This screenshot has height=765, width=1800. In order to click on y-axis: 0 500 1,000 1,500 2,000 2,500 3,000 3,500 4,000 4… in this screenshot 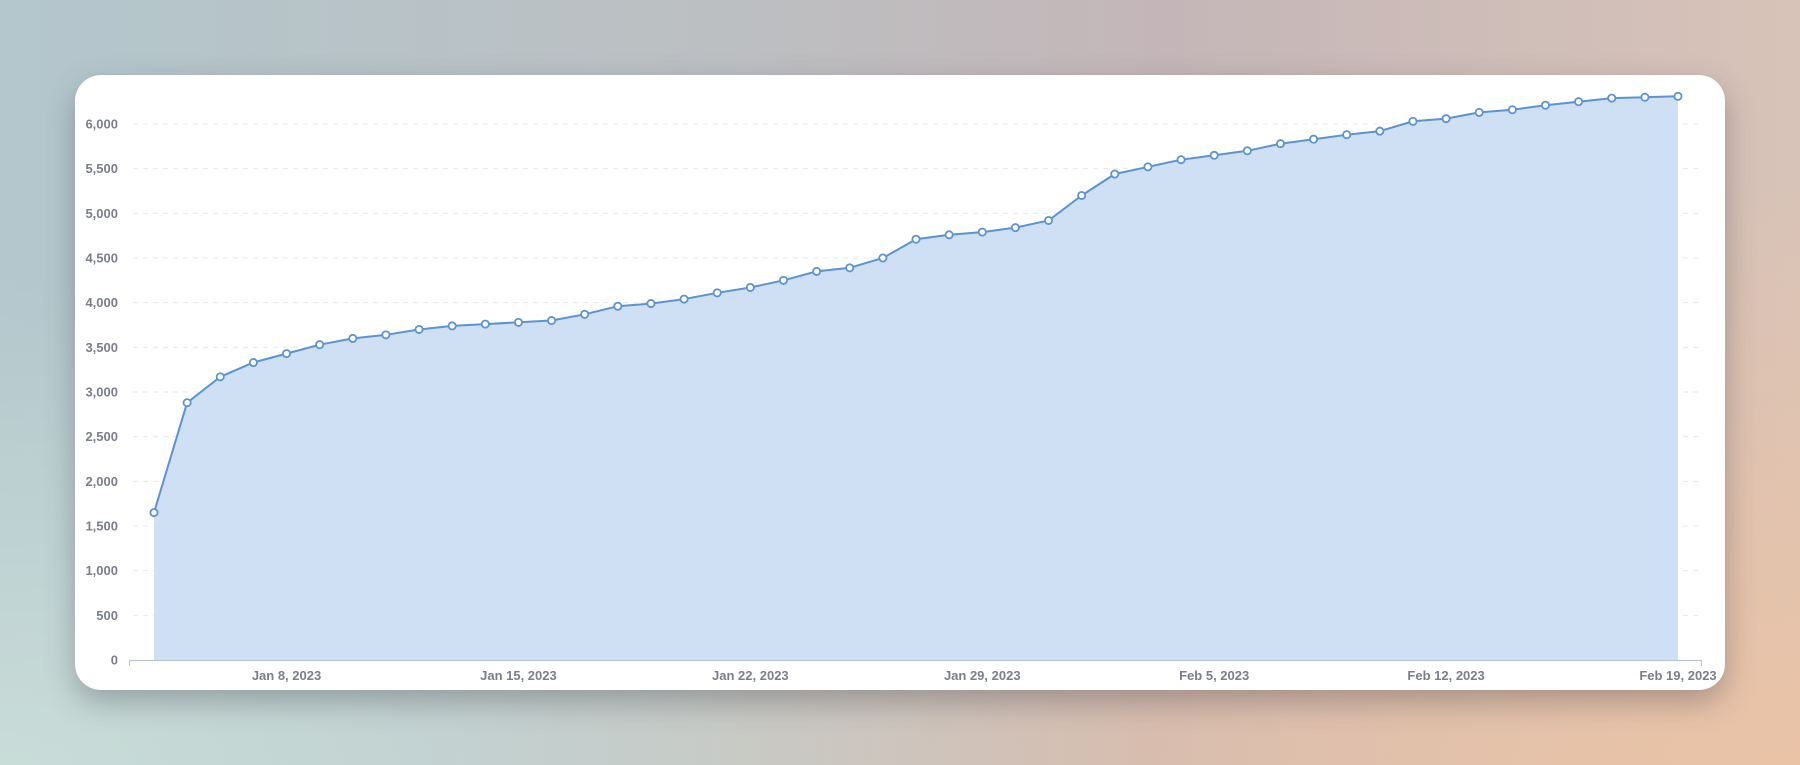, I will do `click(101, 392)`.